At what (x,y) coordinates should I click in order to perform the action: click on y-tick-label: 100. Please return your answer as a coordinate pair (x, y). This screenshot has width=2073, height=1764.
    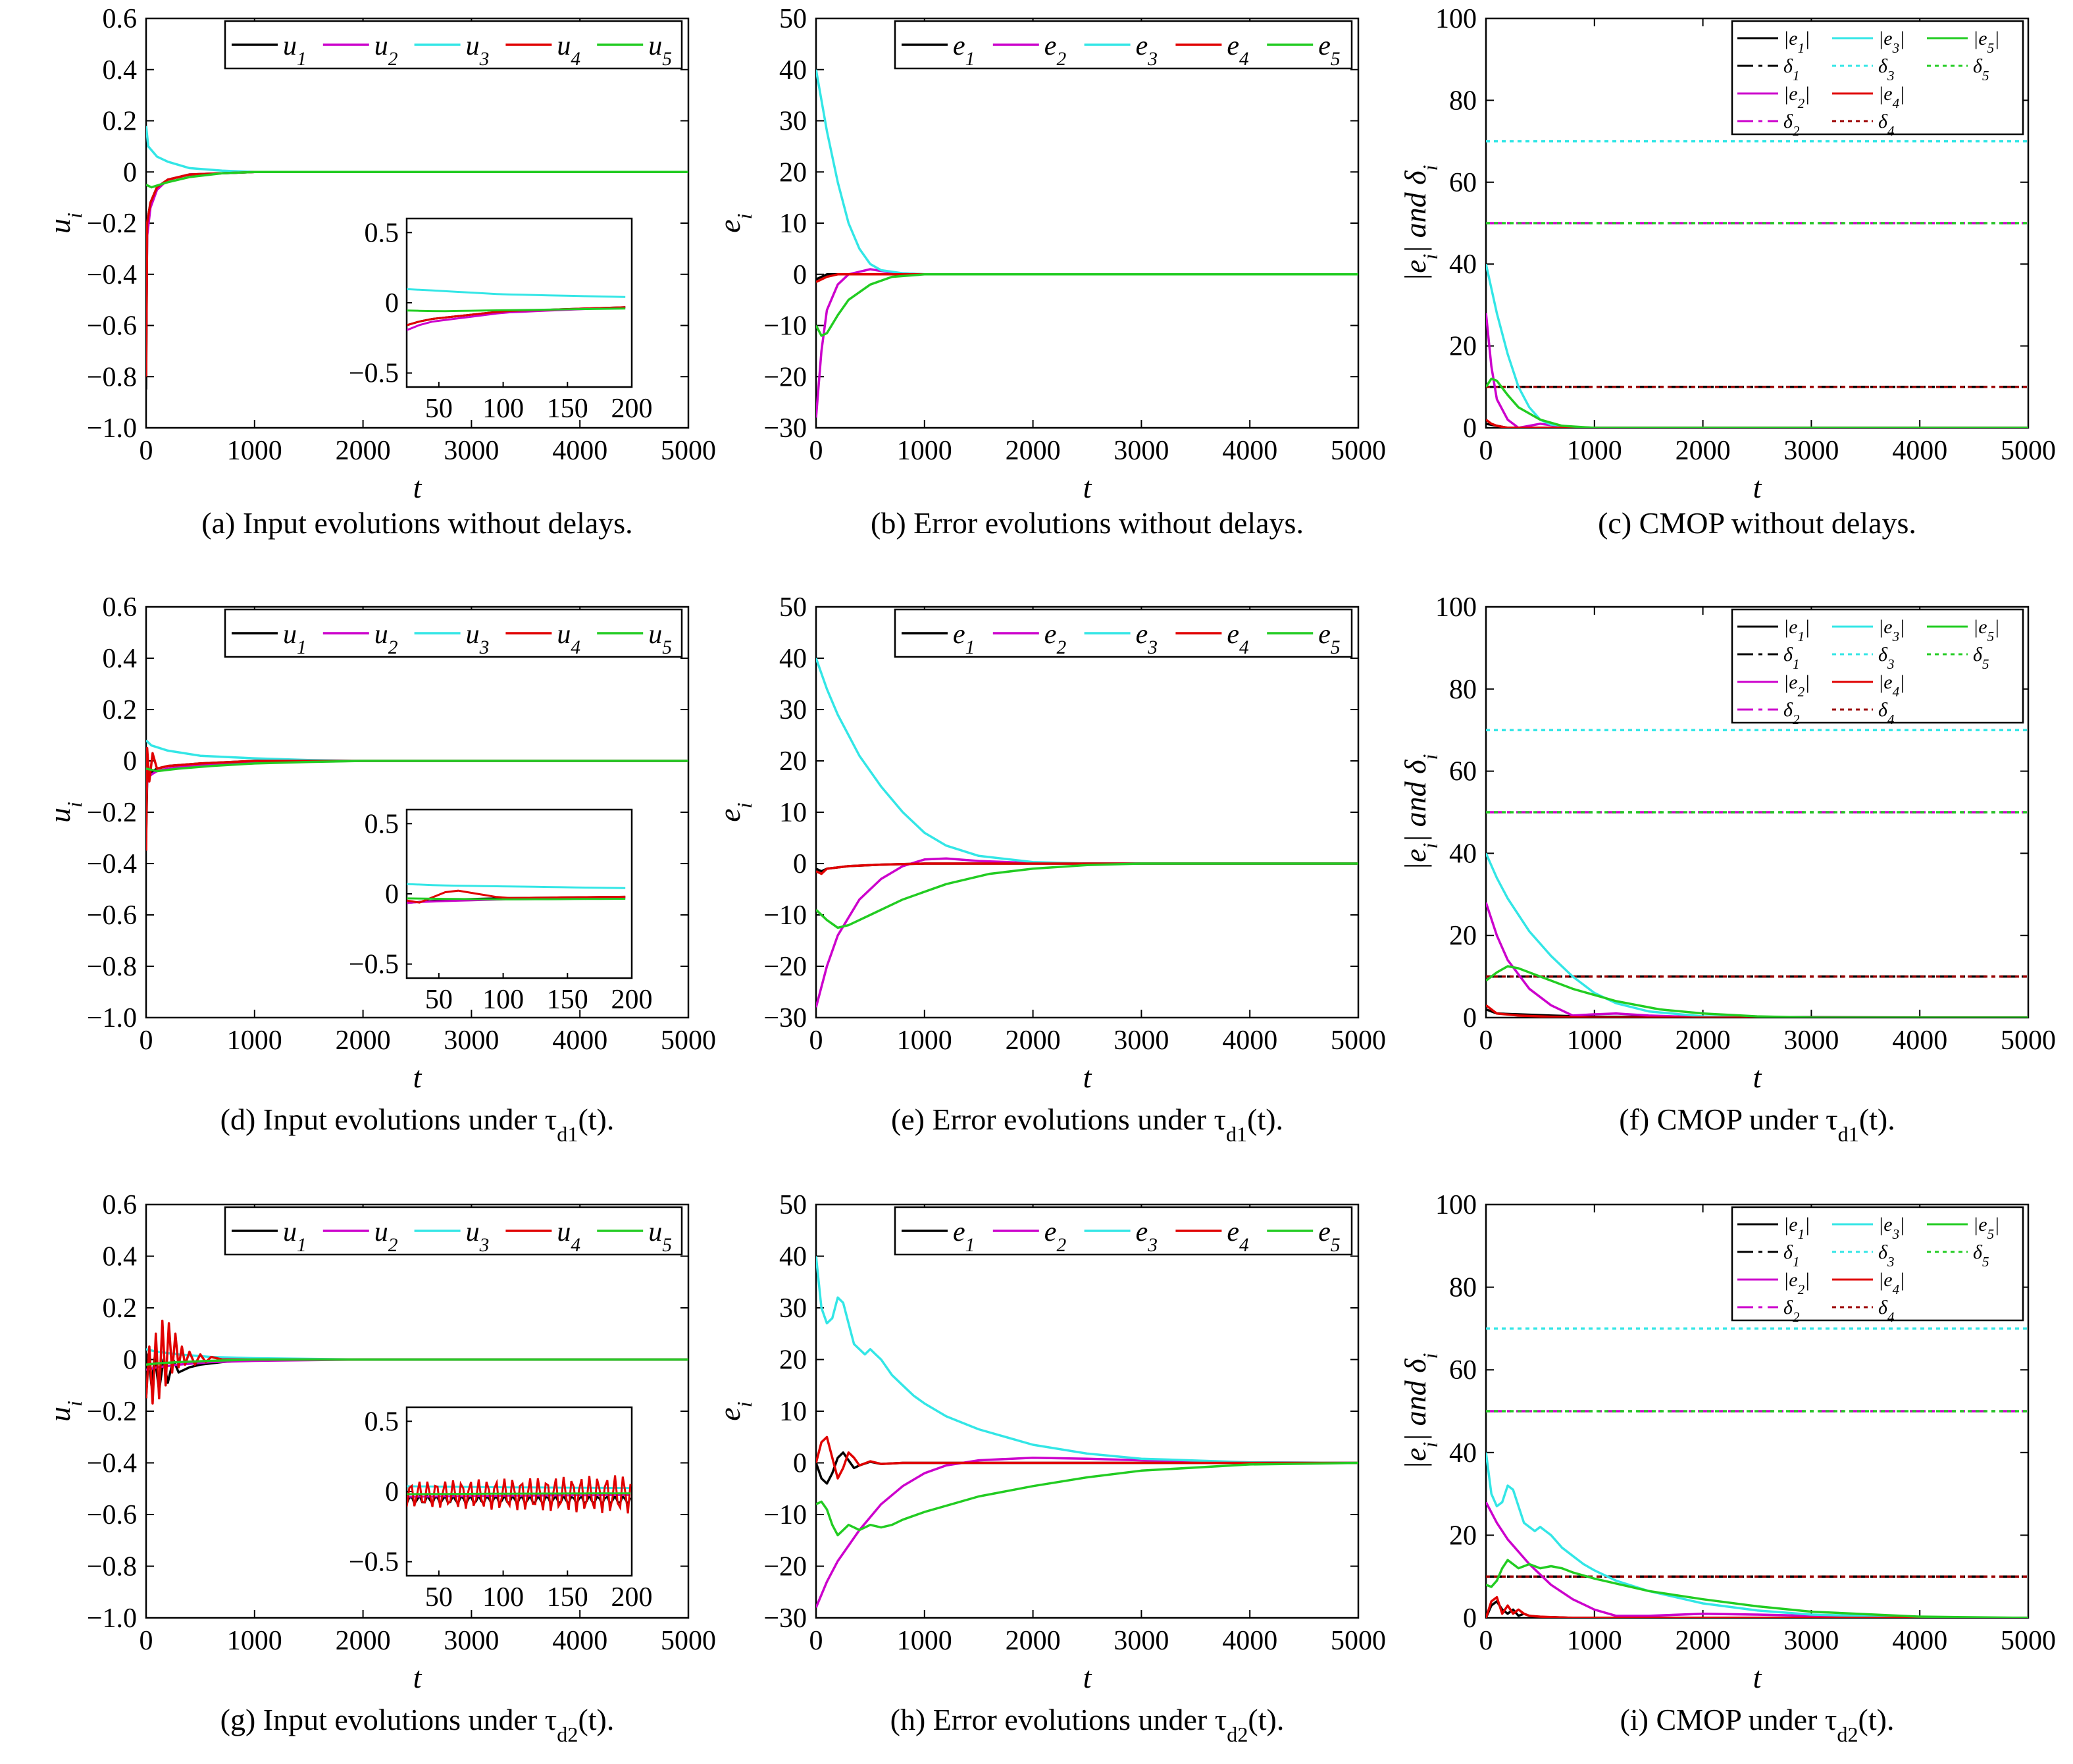
    Looking at the image, I should click on (1456, 607).